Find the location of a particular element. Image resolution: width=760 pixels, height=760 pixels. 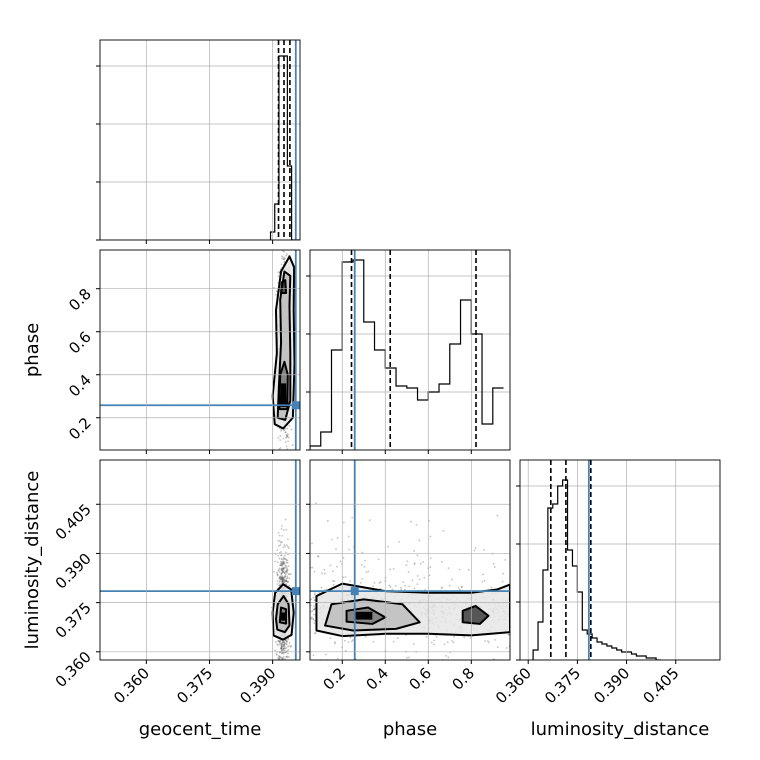

y-tick-label: 0.2 is located at coordinates (80, 429).